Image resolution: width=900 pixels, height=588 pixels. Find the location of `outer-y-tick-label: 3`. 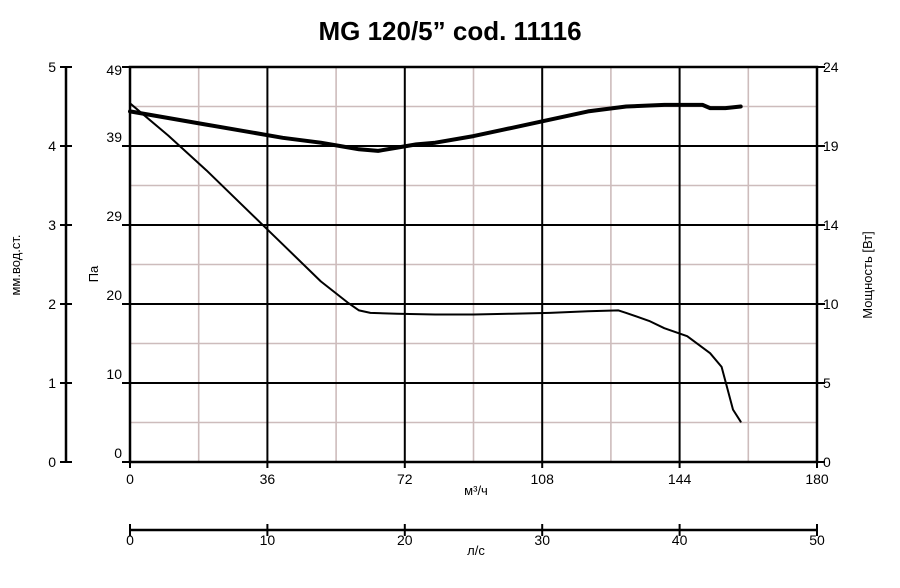

outer-y-tick-label: 3 is located at coordinates (52, 225).